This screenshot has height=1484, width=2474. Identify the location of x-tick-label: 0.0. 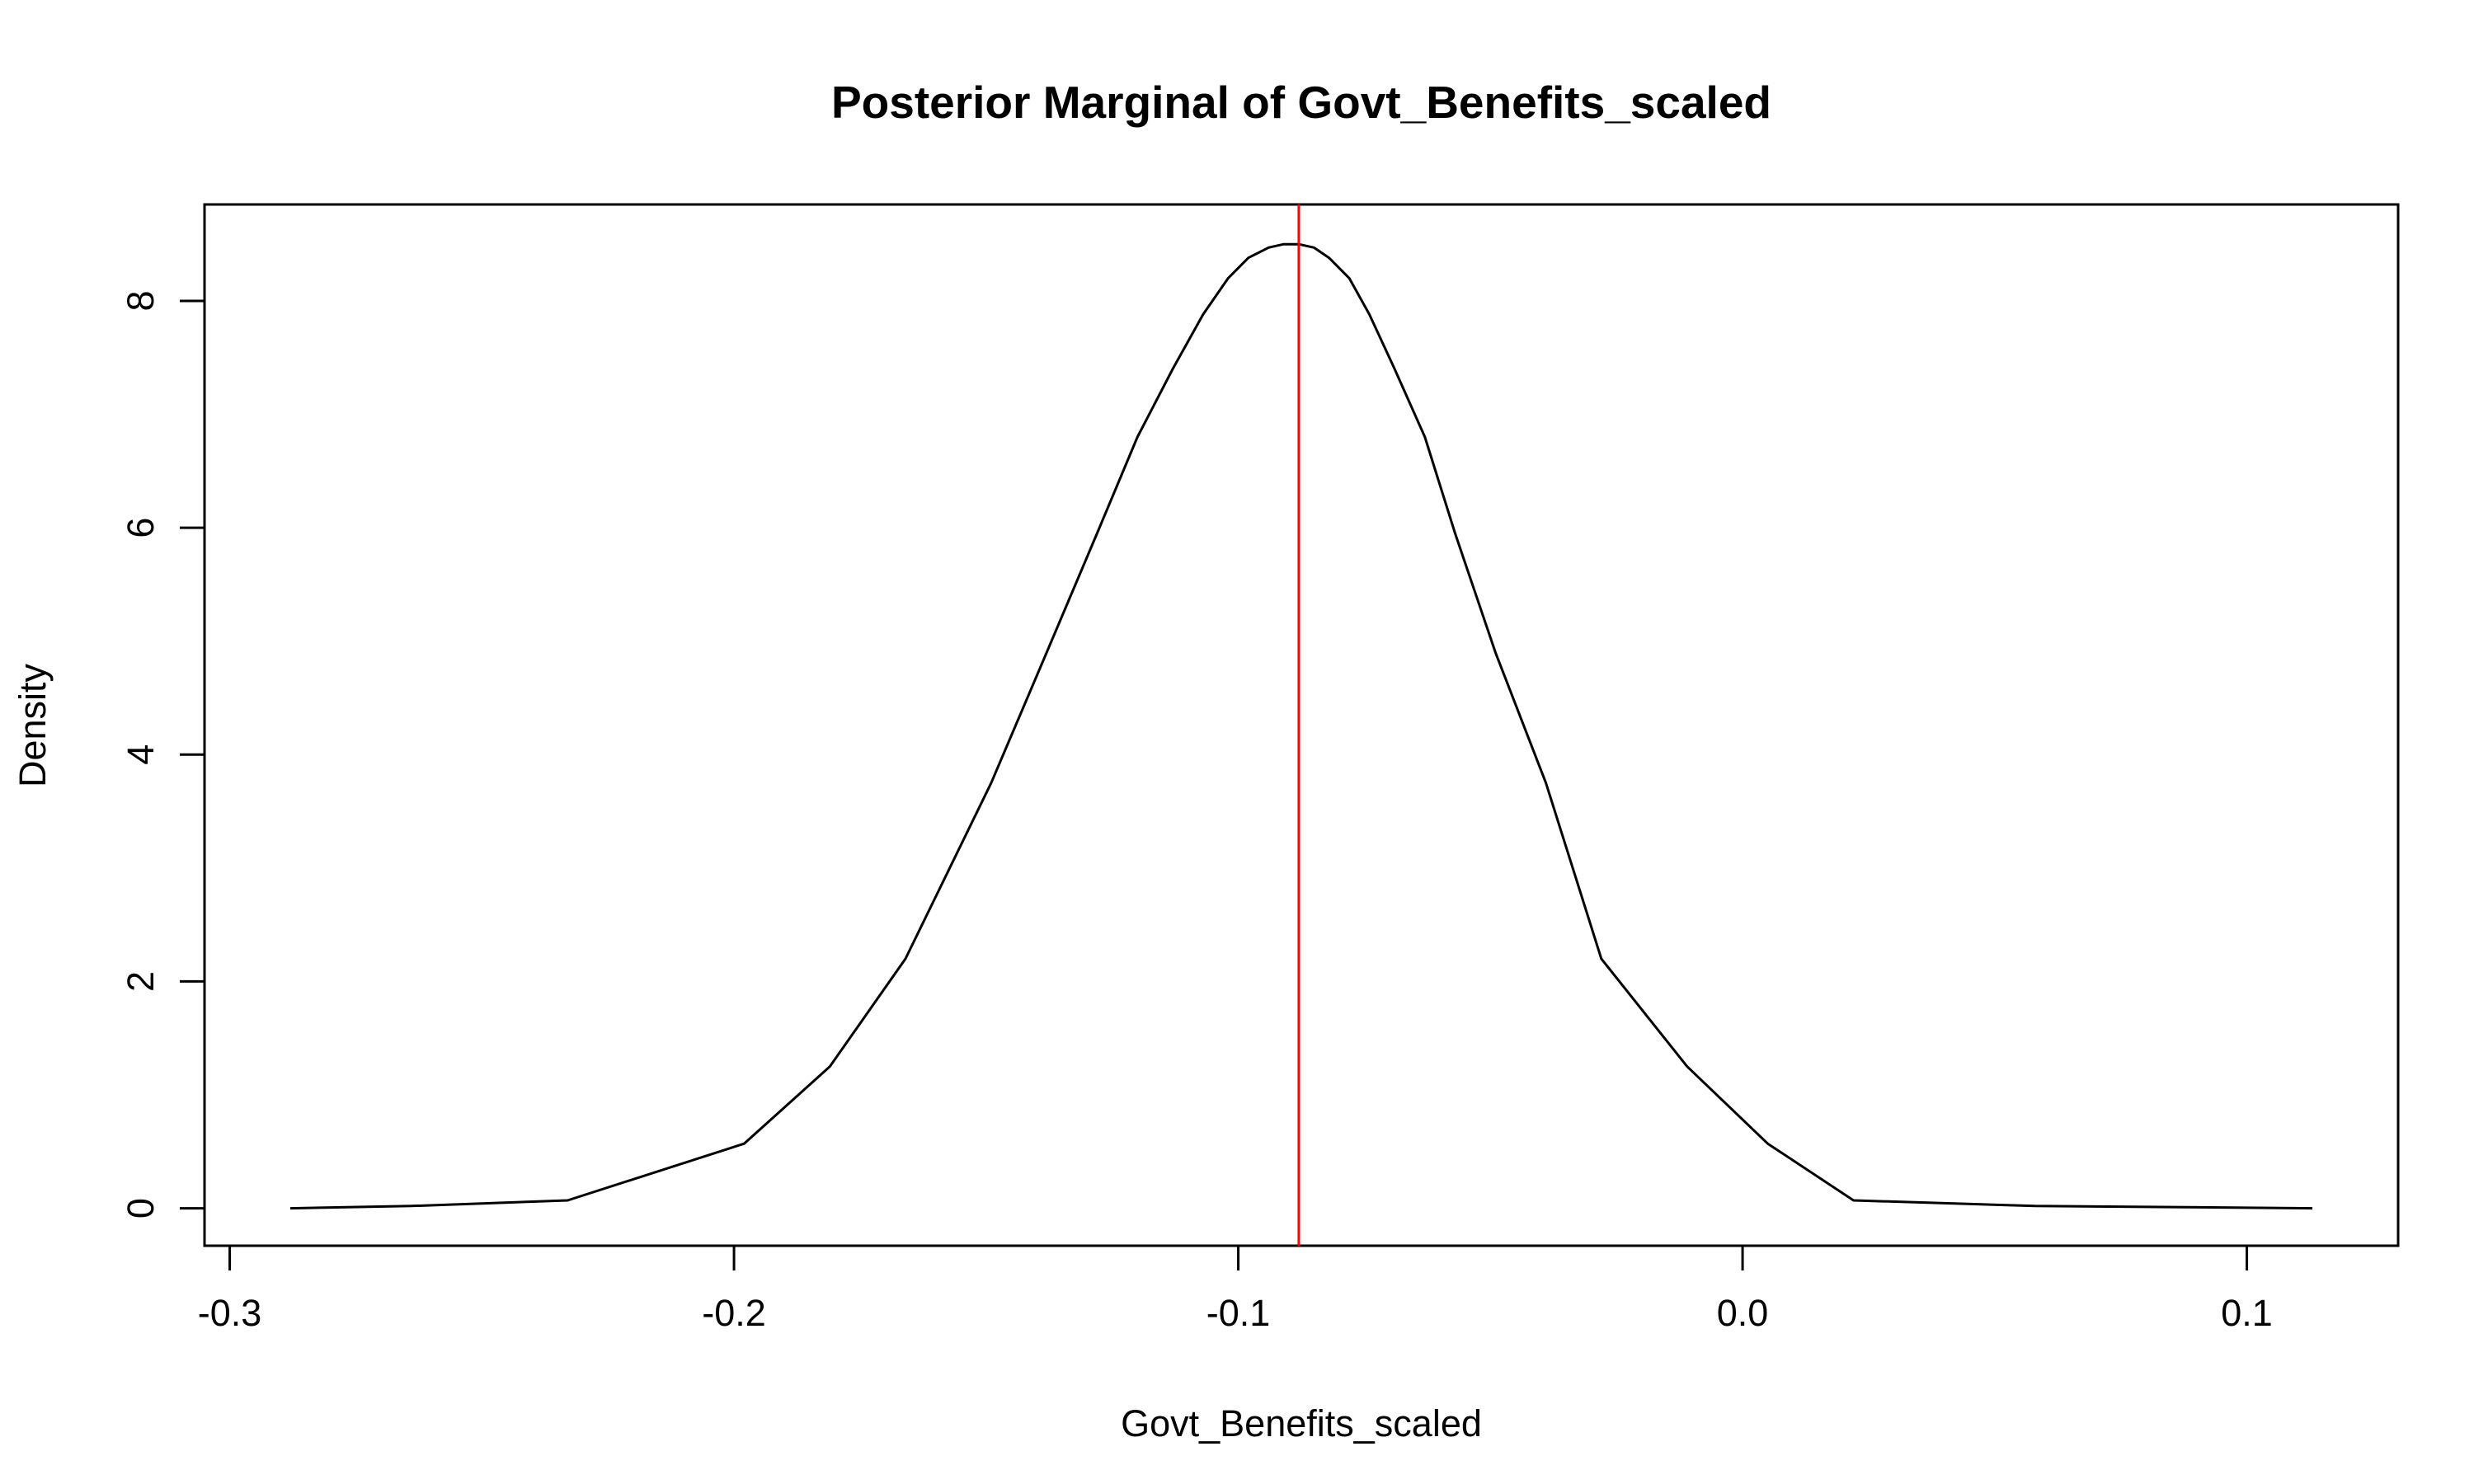
(1743, 1313).